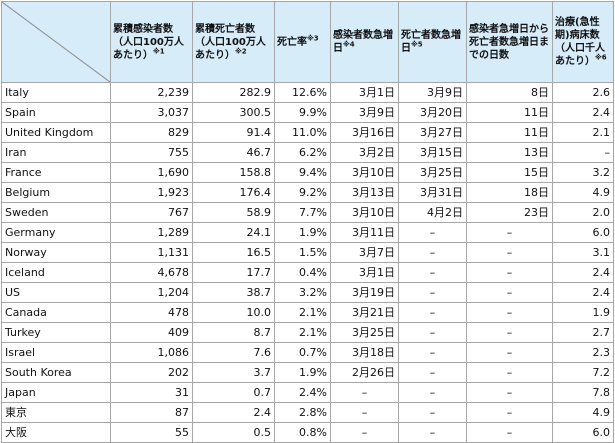 This screenshot has width=615, height=443. I want to click on cumulative-deaths-cell: 17.7, so click(233, 272).